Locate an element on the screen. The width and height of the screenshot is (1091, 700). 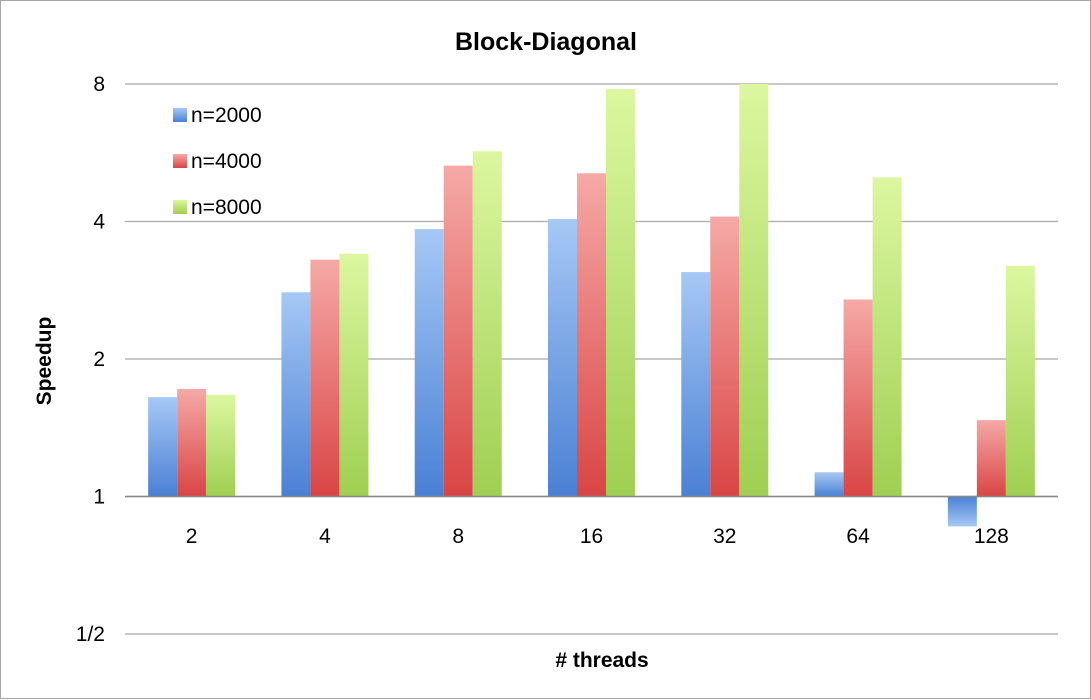
x-tick-label: 4 is located at coordinates (325, 536).